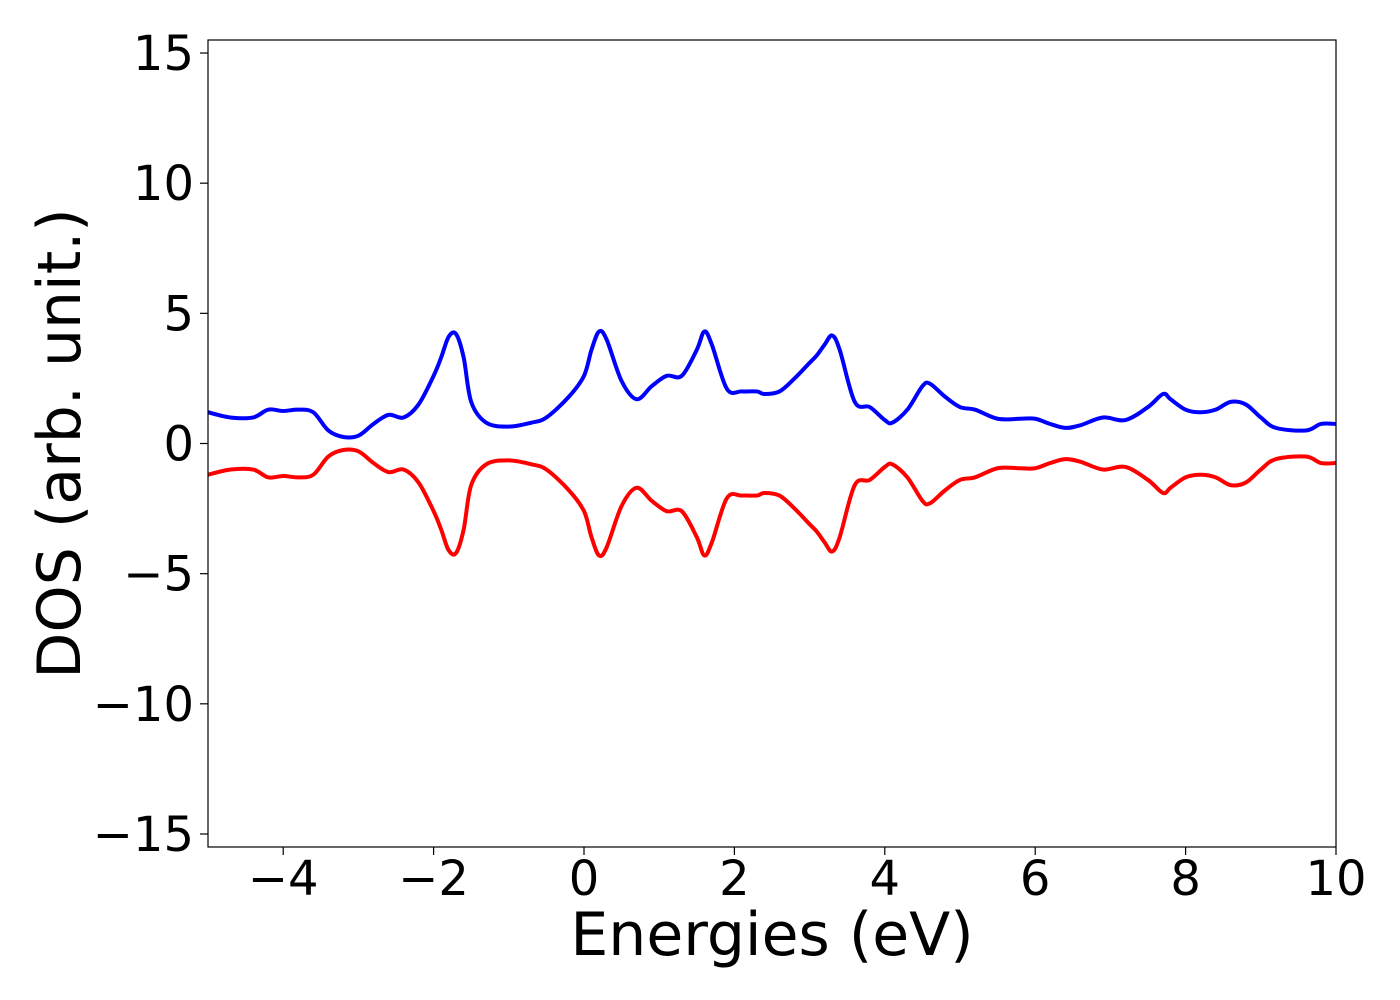  What do you see at coordinates (885, 879) in the screenshot?
I see `x-tick-label: 4` at bounding box center [885, 879].